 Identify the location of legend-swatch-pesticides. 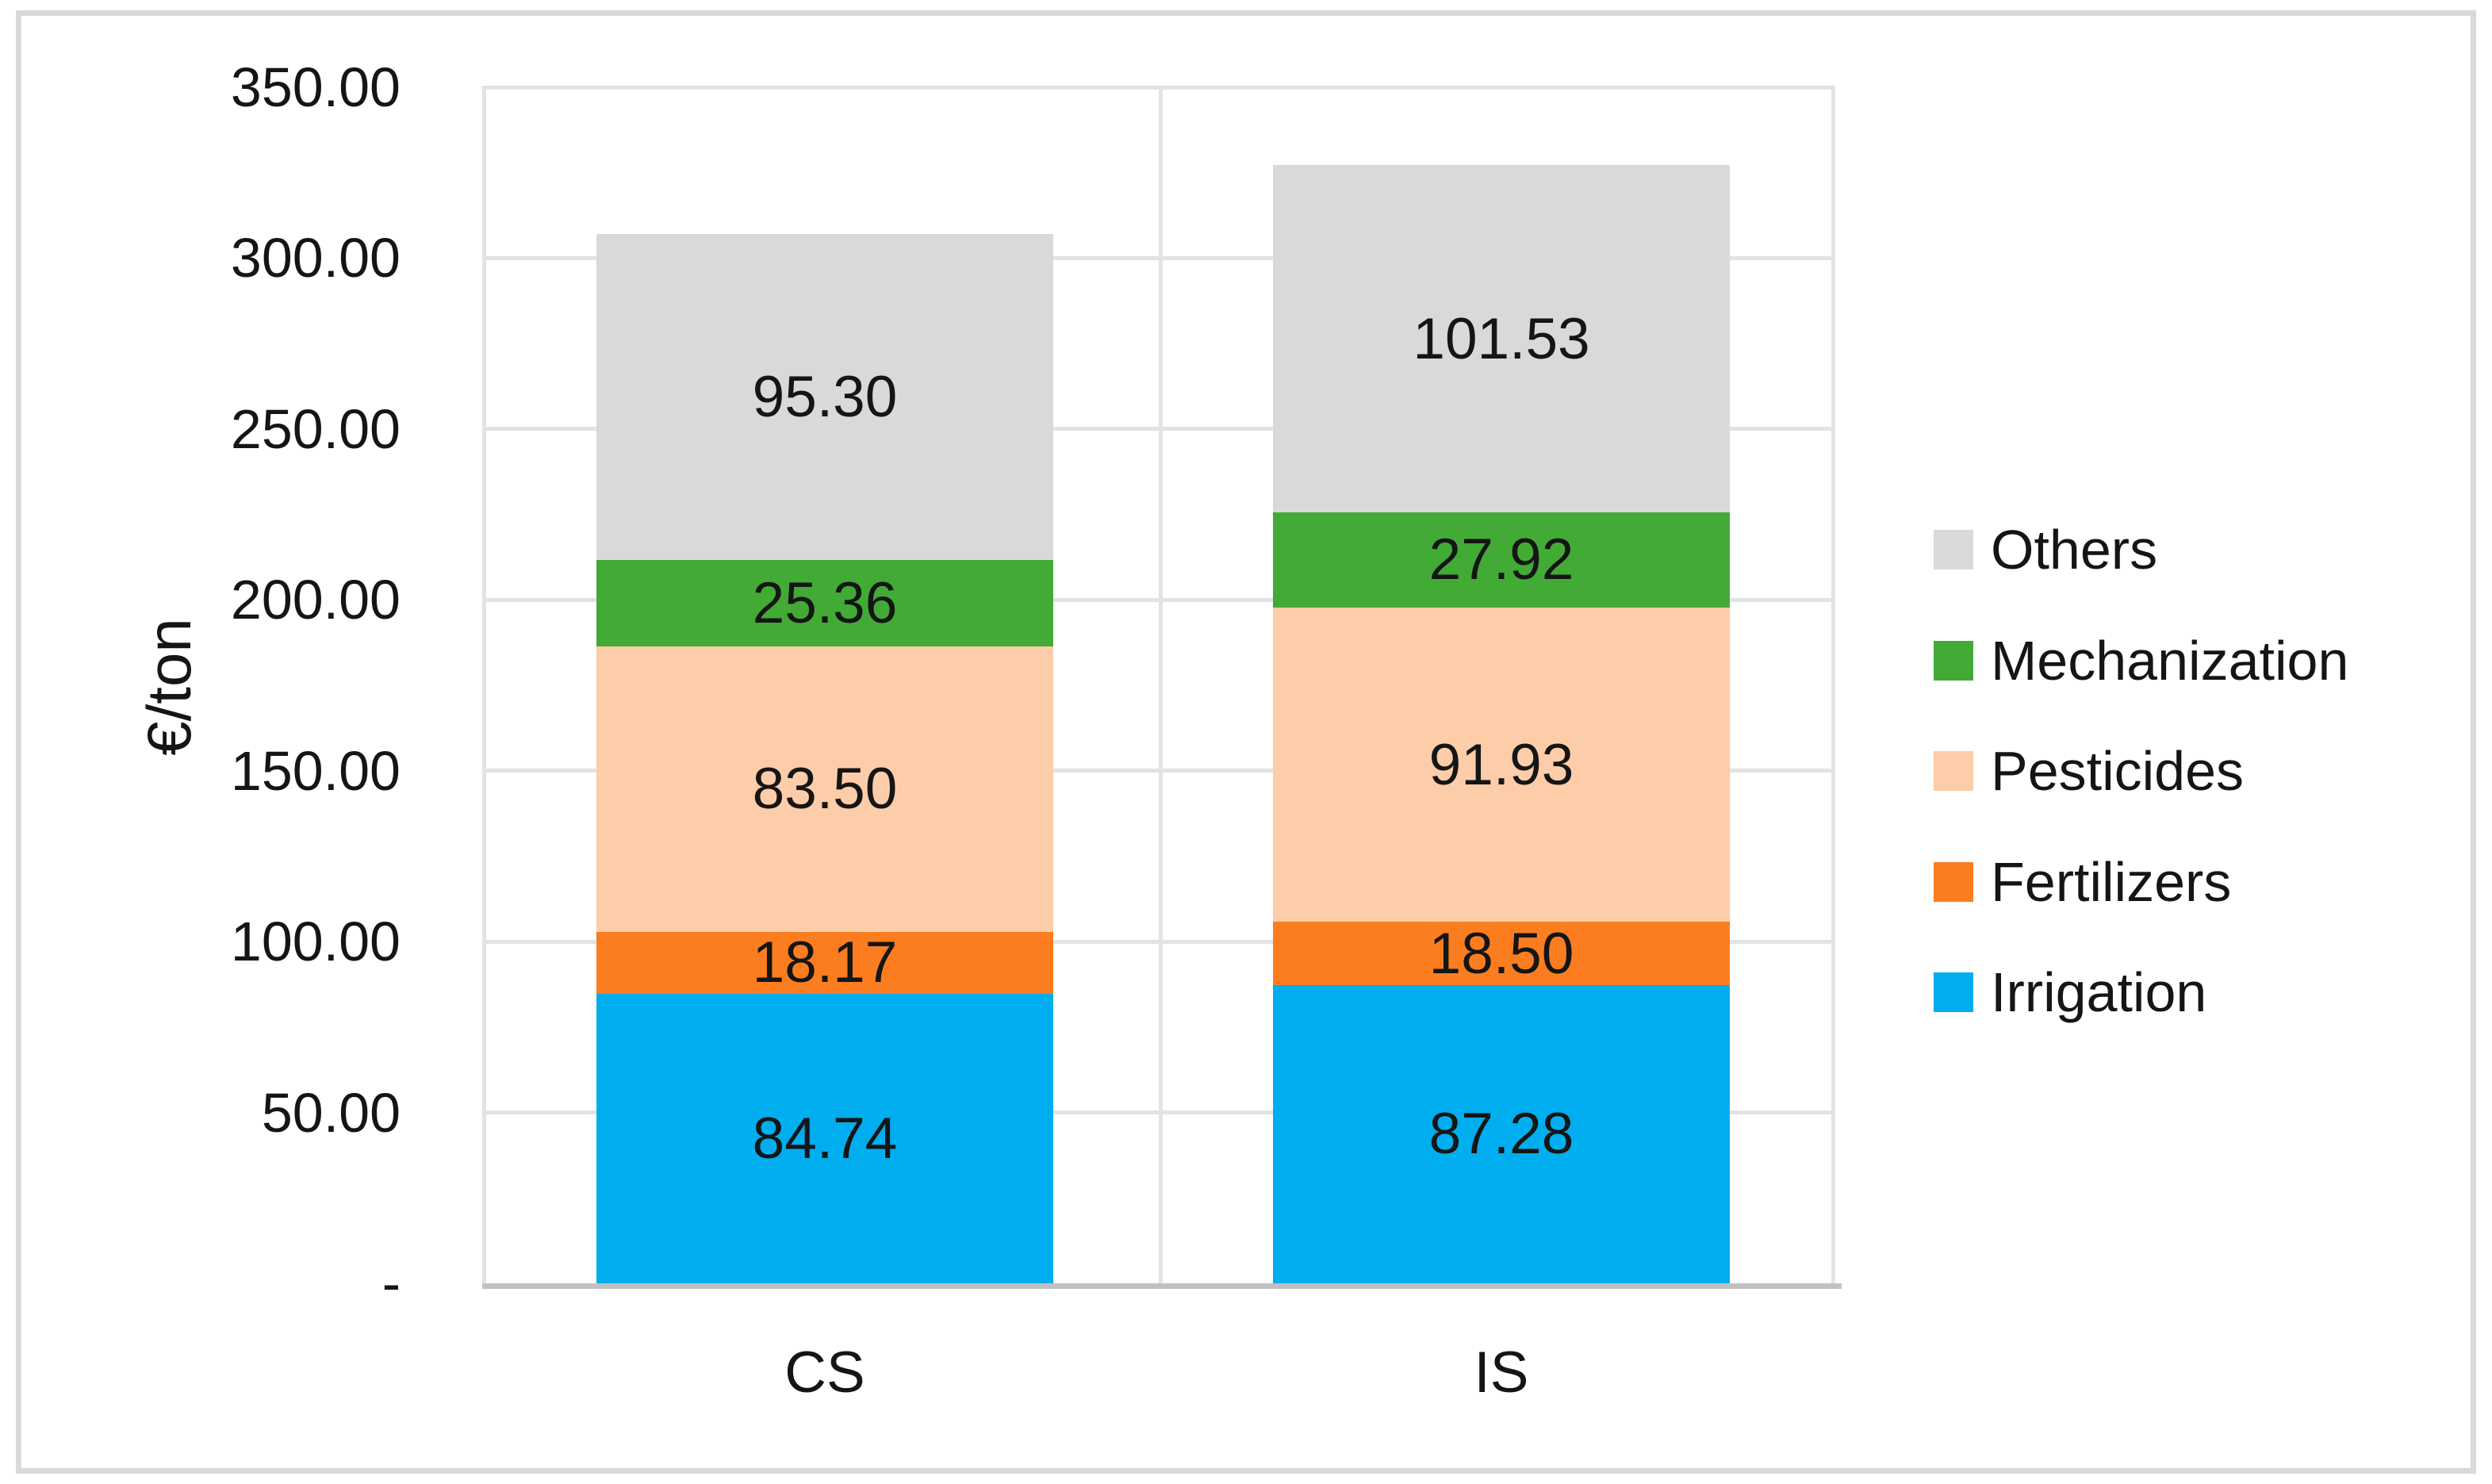
(1953, 771).